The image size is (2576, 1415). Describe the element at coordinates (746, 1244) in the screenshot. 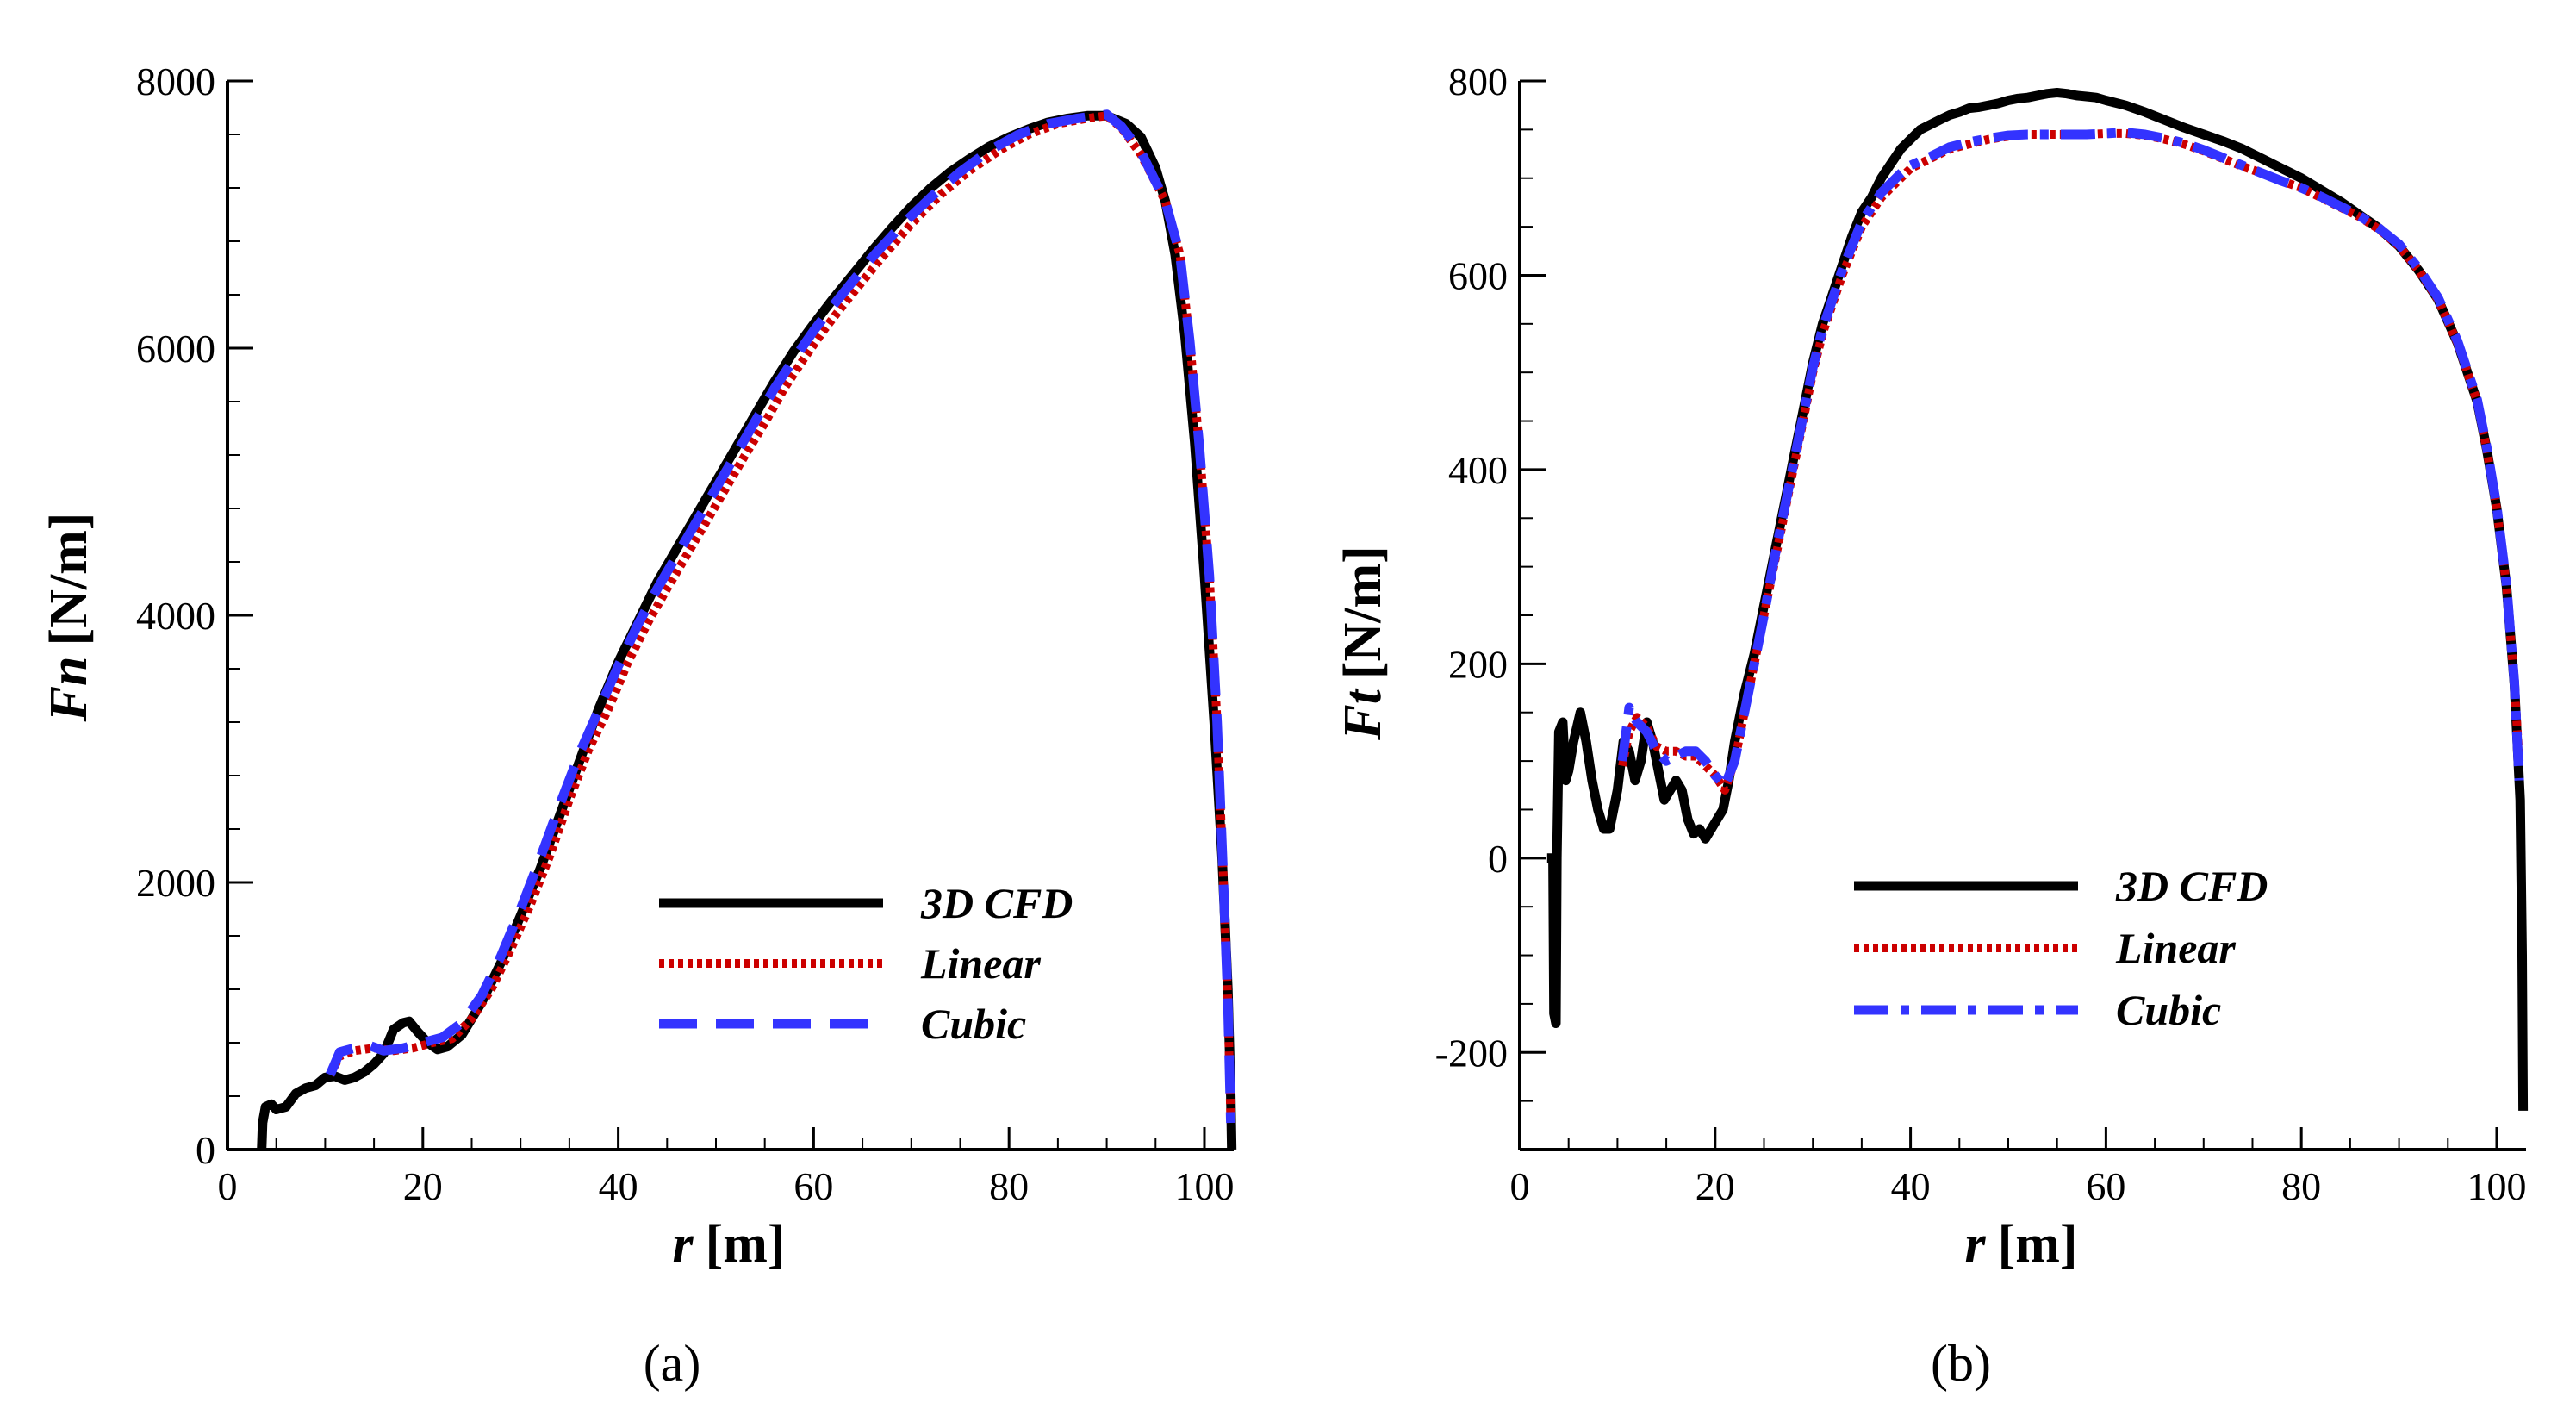

I see `x-axis-unit-a: [m]` at that location.